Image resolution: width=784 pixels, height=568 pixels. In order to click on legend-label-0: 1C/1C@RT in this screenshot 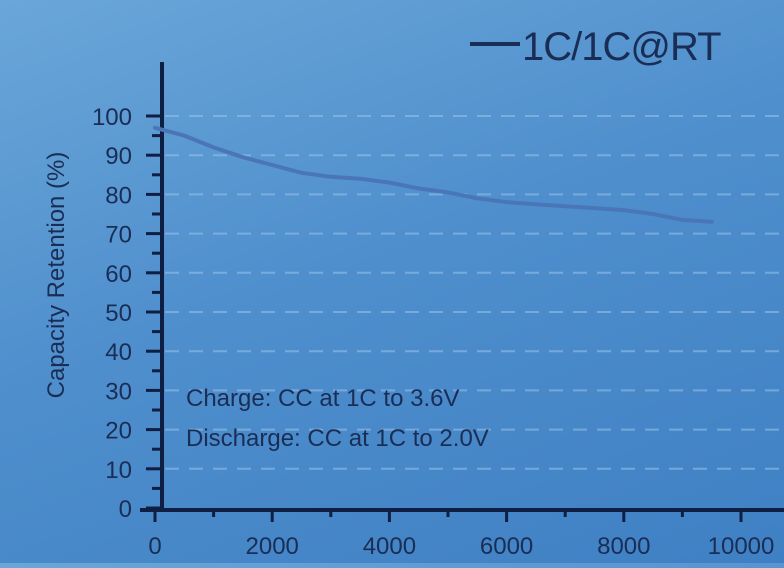, I will do `click(621, 47)`.